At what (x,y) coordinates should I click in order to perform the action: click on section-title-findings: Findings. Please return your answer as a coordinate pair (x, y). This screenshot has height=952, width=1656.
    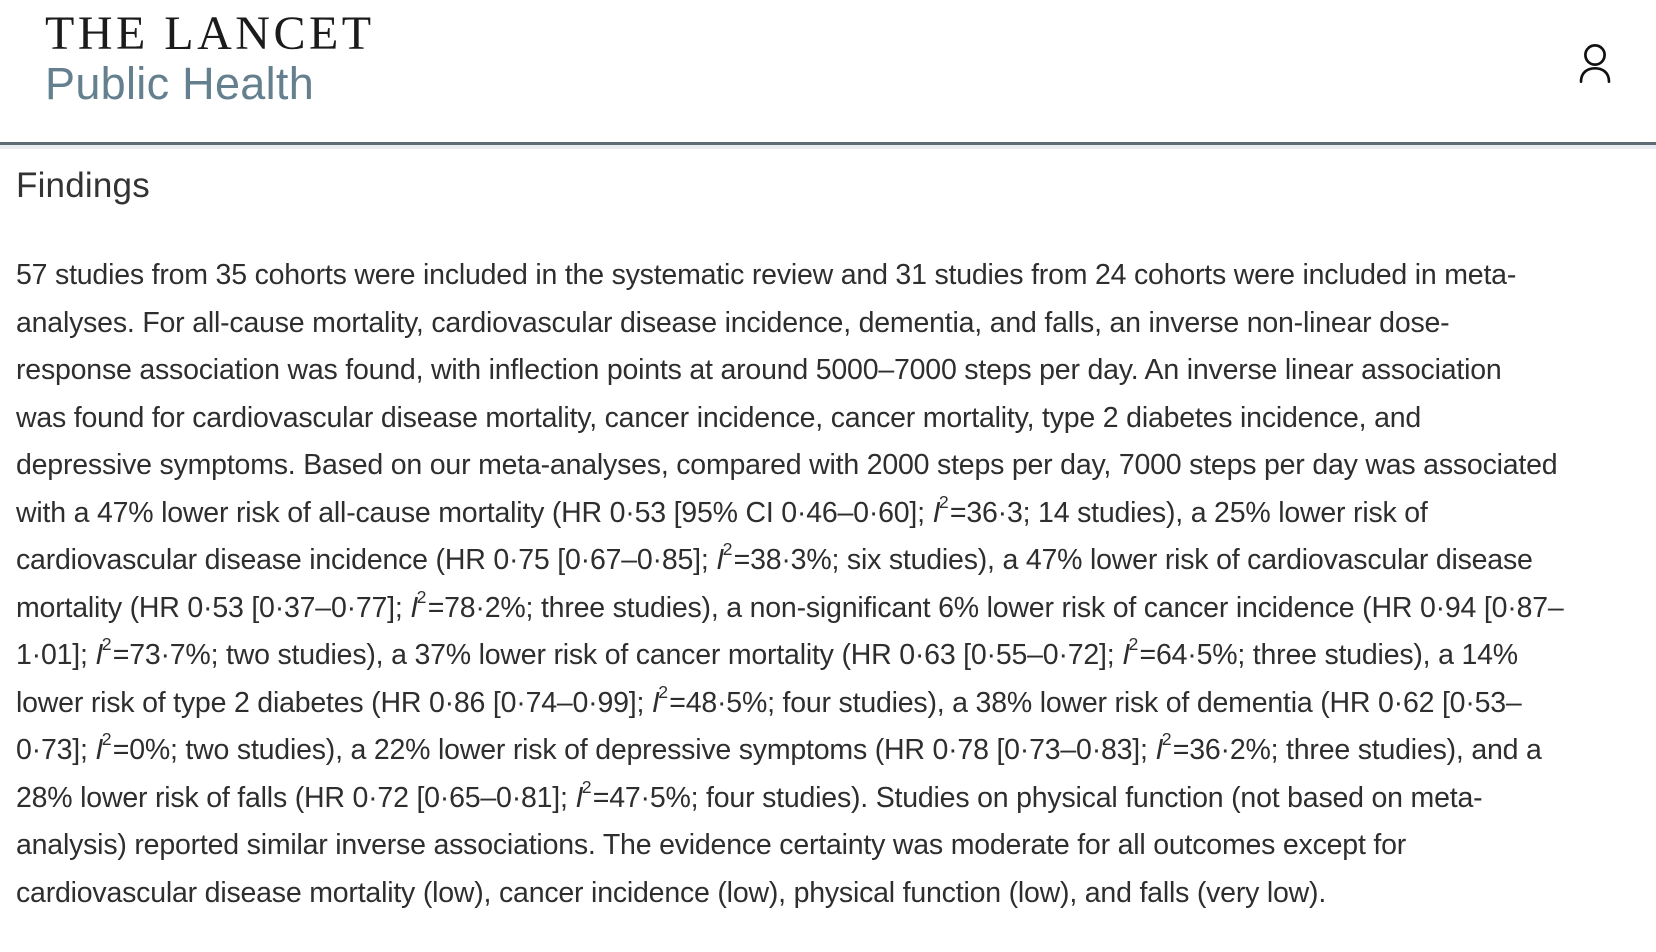
    Looking at the image, I should click on (83, 185).